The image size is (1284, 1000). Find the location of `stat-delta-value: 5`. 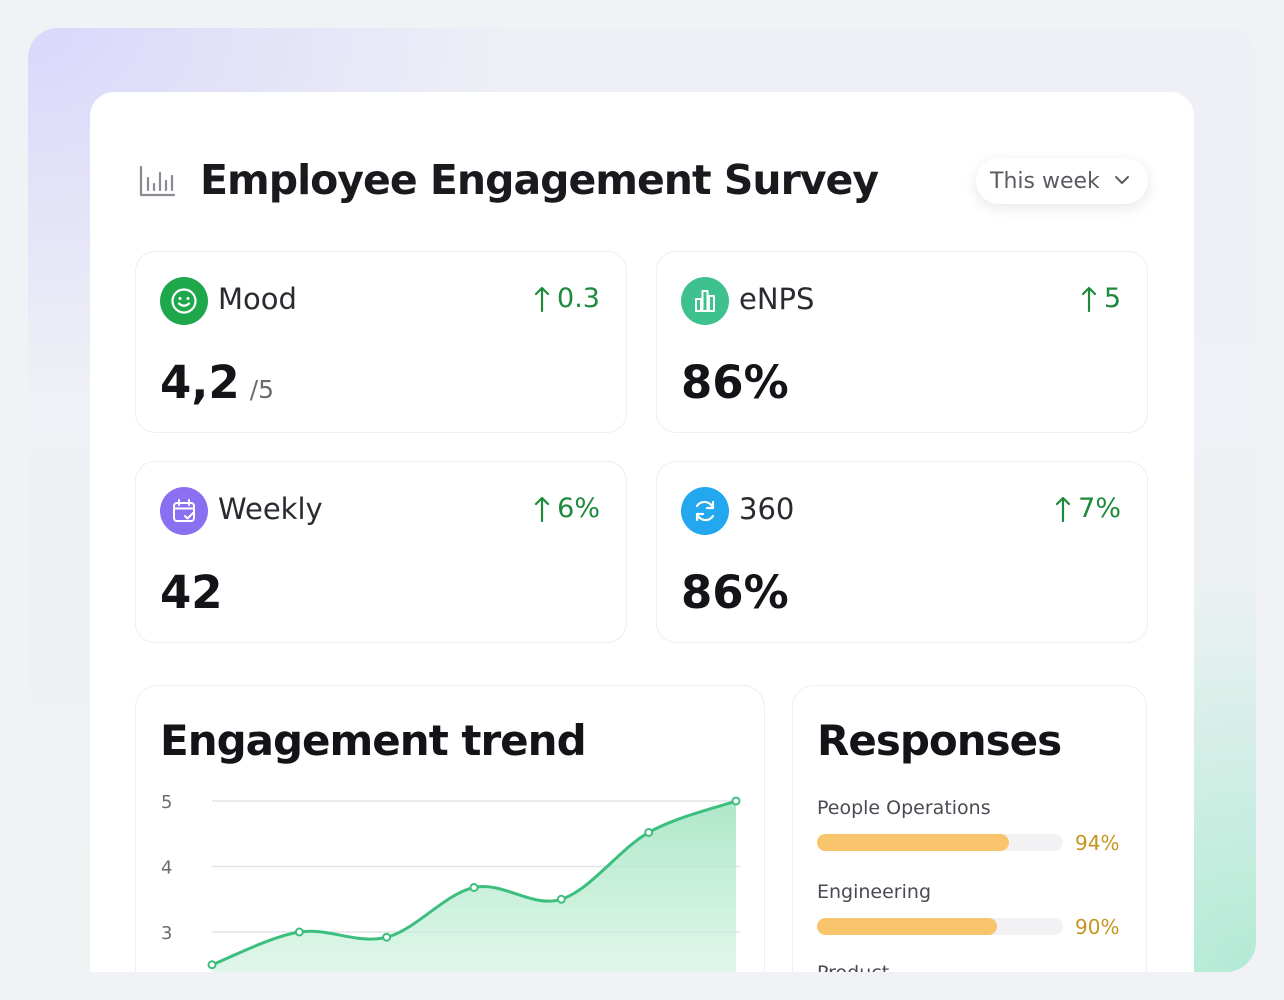

stat-delta-value: 5 is located at coordinates (1112, 298).